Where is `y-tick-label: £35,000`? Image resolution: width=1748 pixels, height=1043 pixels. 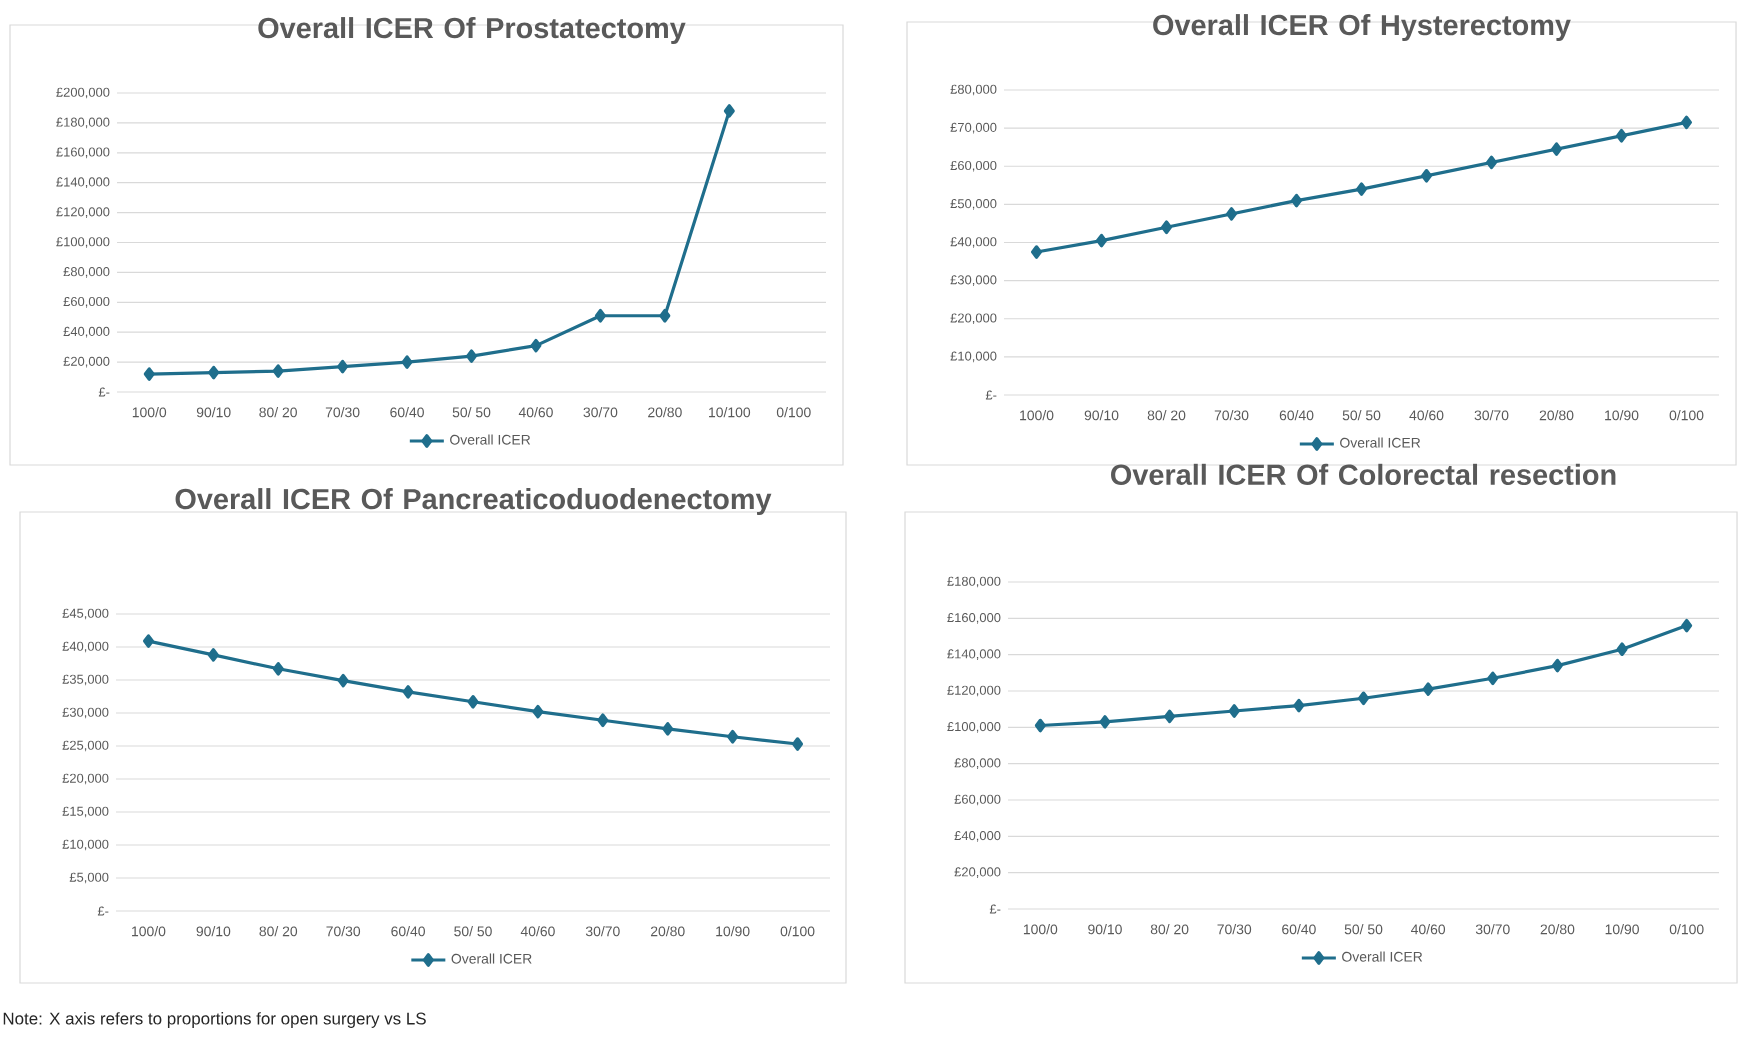
y-tick-label: £35,000 is located at coordinates (85, 680).